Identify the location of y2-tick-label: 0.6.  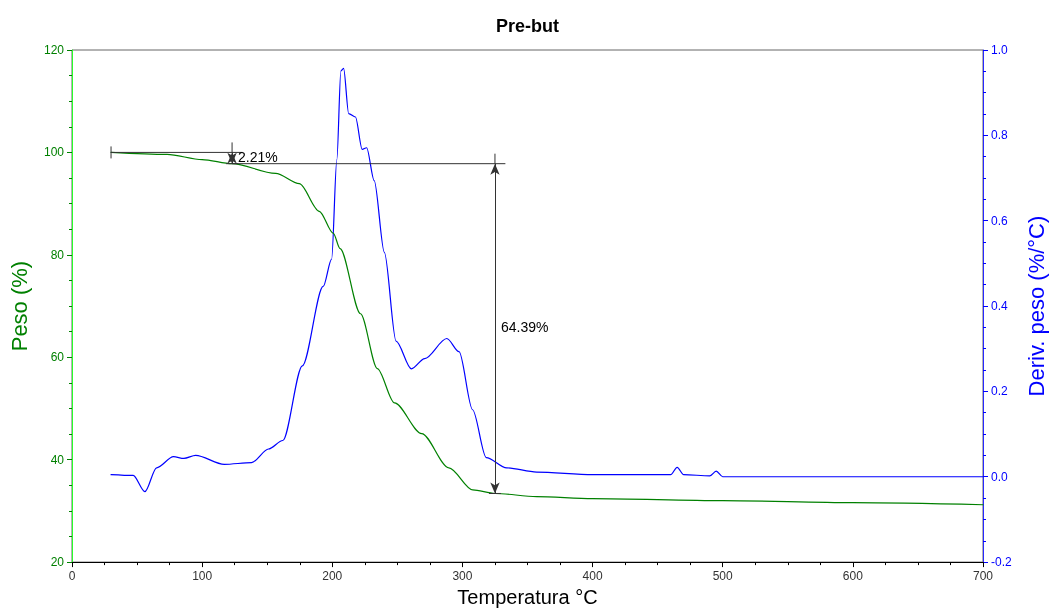
(1000, 220).